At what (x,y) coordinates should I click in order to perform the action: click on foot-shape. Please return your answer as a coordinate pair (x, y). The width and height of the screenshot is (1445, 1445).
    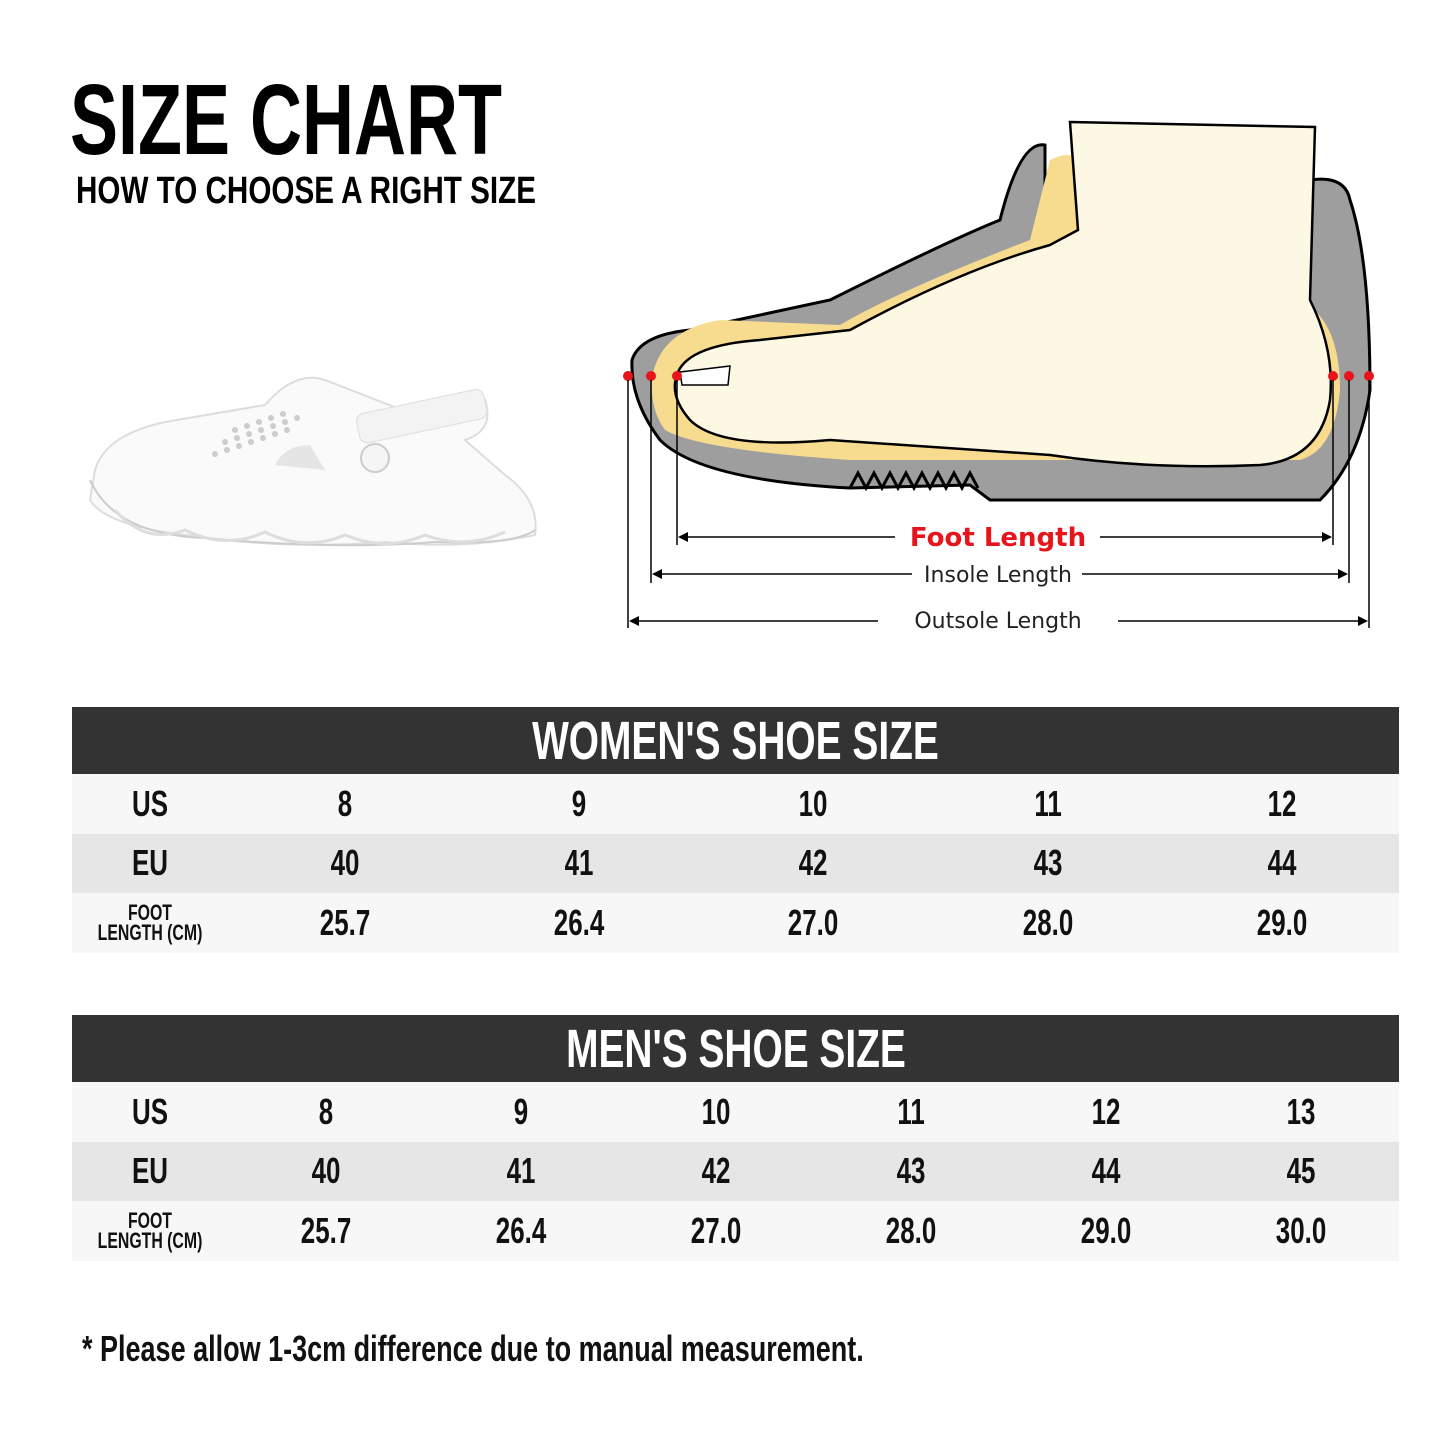
    Looking at the image, I should click on (1003, 294).